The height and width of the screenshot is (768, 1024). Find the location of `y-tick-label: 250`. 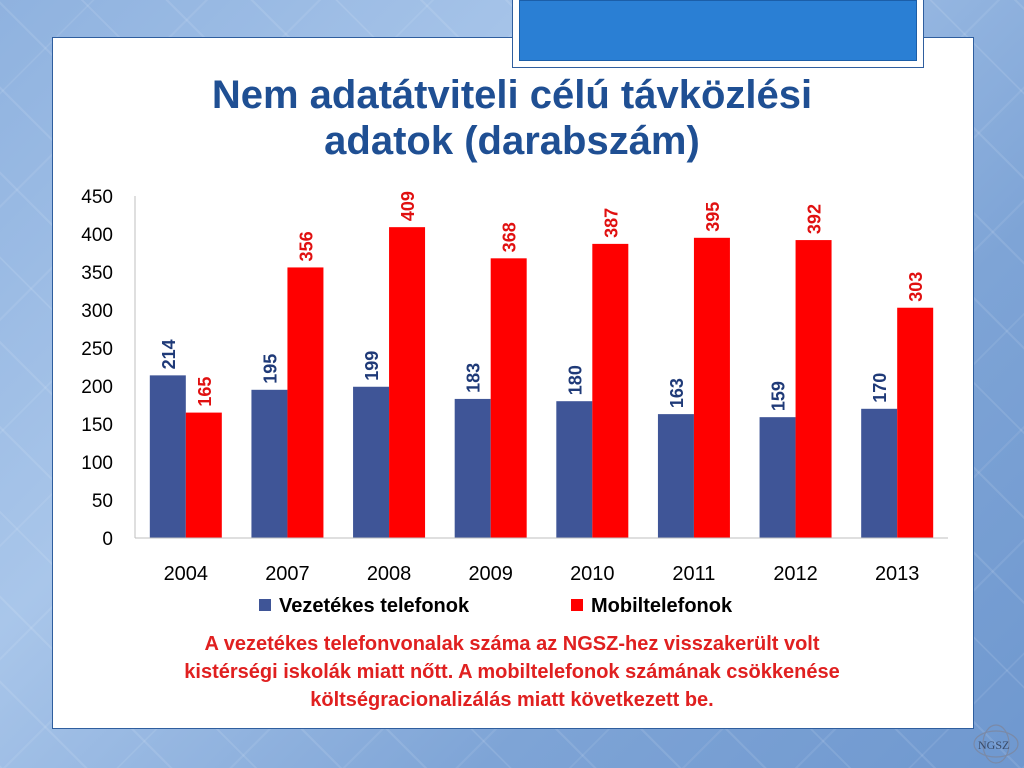

y-tick-label: 250 is located at coordinates (97, 349).